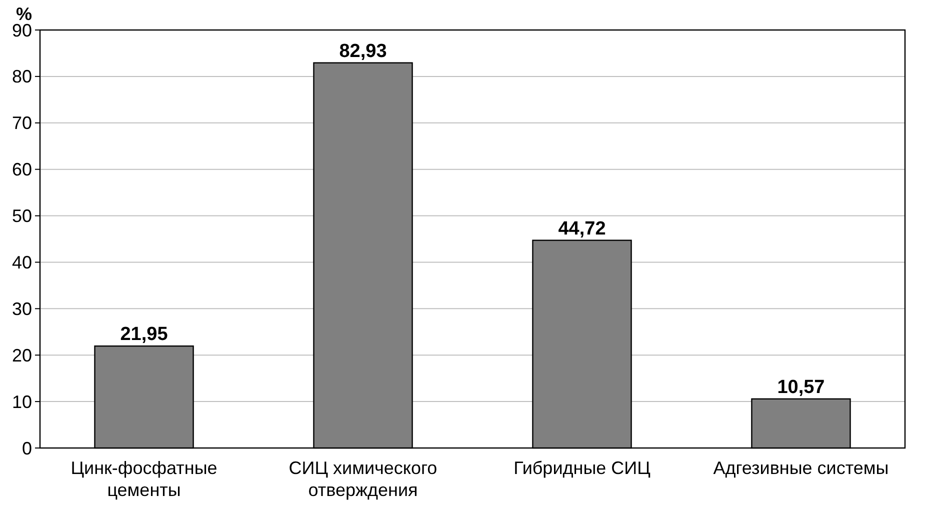  What do you see at coordinates (22, 123) in the screenshot?
I see `y-tick-label: 70` at bounding box center [22, 123].